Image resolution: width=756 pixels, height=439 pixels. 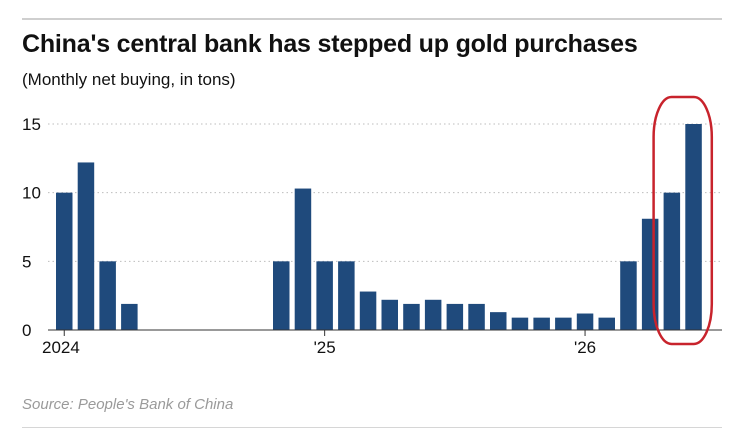 I want to click on y-tick-label: 5, so click(x=26, y=261).